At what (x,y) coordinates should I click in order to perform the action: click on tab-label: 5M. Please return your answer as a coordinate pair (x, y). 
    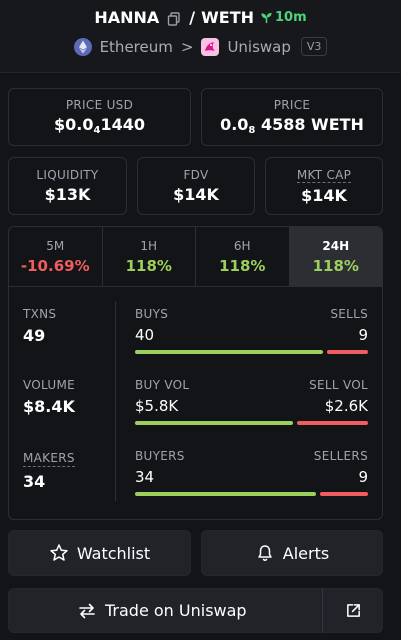
    Looking at the image, I should click on (55, 245).